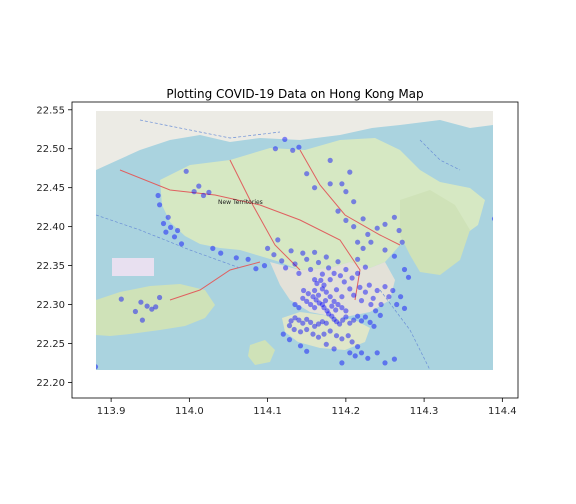 The image size is (576, 504). Describe the element at coordinates (294, 140) in the screenshot. I see `shenzhen-landmass` at that location.